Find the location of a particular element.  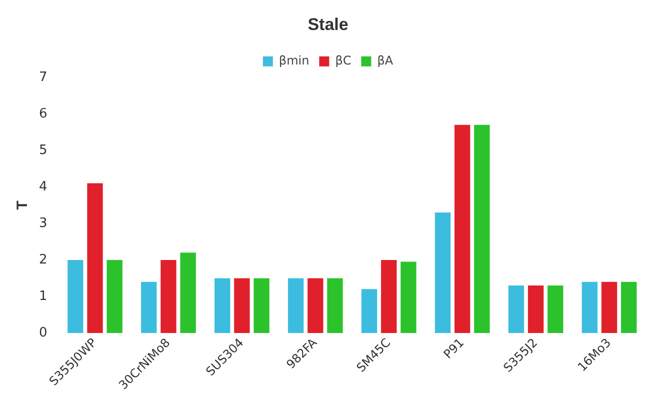

y-tick-label: 5 is located at coordinates (43, 150).